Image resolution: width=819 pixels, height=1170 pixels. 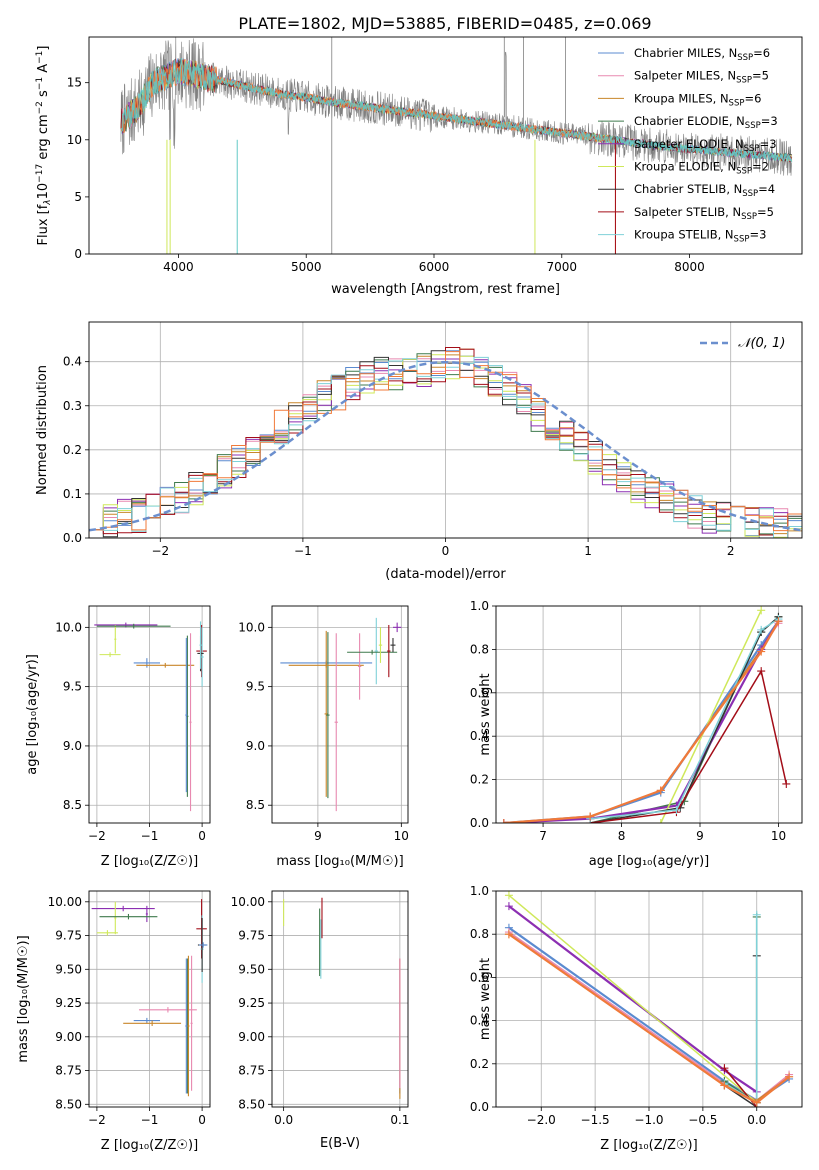 What do you see at coordinates (42, 430) in the screenshot?
I see `residuals-ylabel: Normed distribution` at bounding box center [42, 430].